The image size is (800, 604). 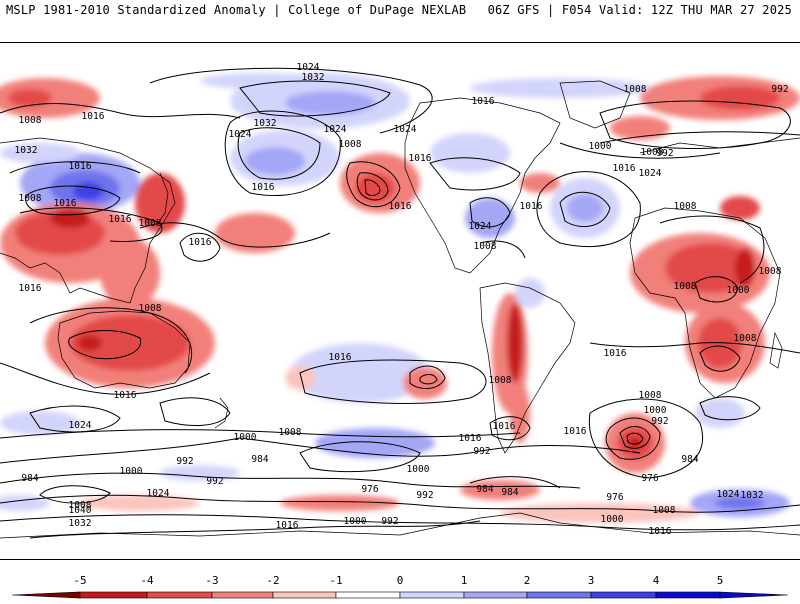 I want to click on colorbar-tick-label: -4, so click(x=147, y=580).